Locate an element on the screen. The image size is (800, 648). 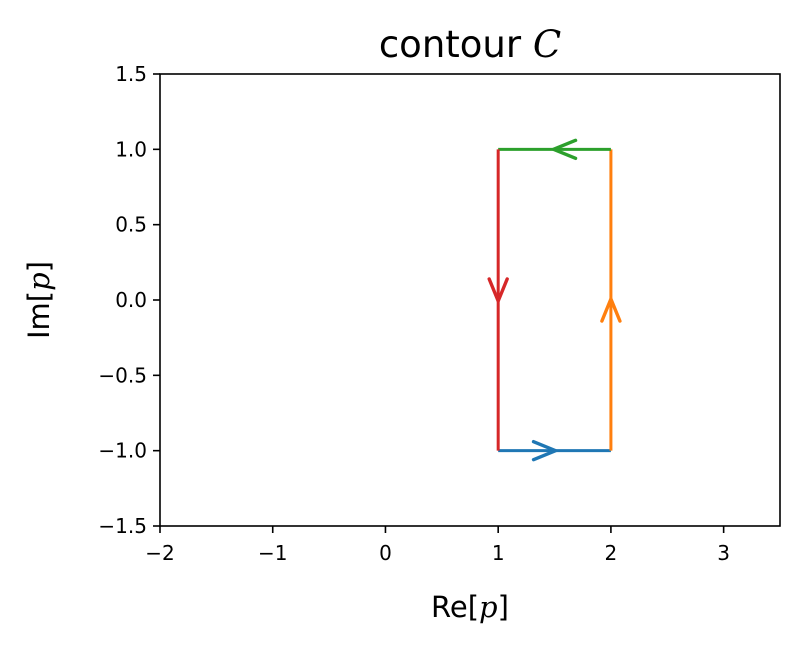
y-tick-label: −0.5 is located at coordinates (122, 375).